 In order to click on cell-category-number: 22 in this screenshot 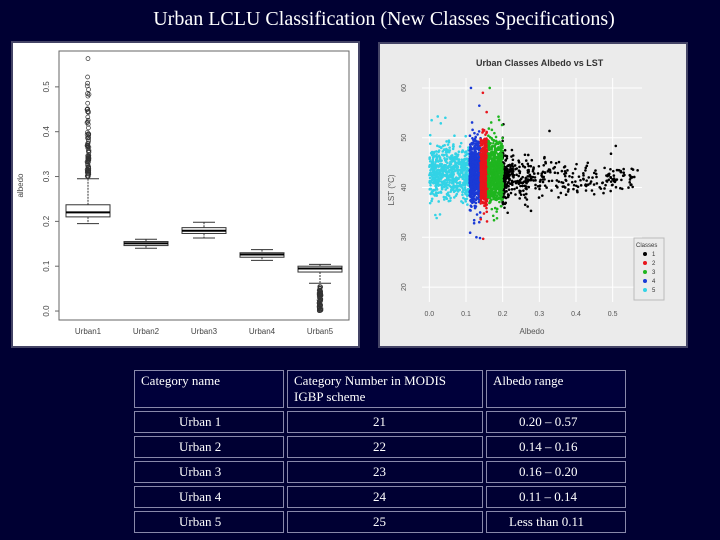, I will do `click(385, 447)`.